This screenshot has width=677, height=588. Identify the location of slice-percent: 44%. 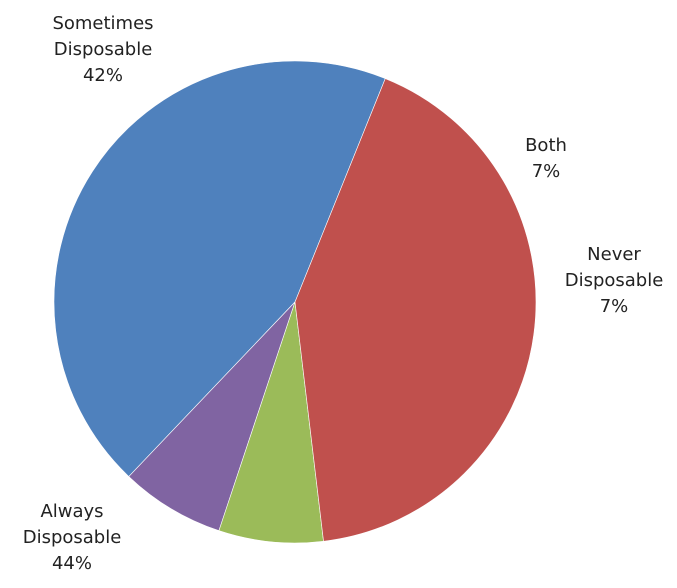
(71, 563).